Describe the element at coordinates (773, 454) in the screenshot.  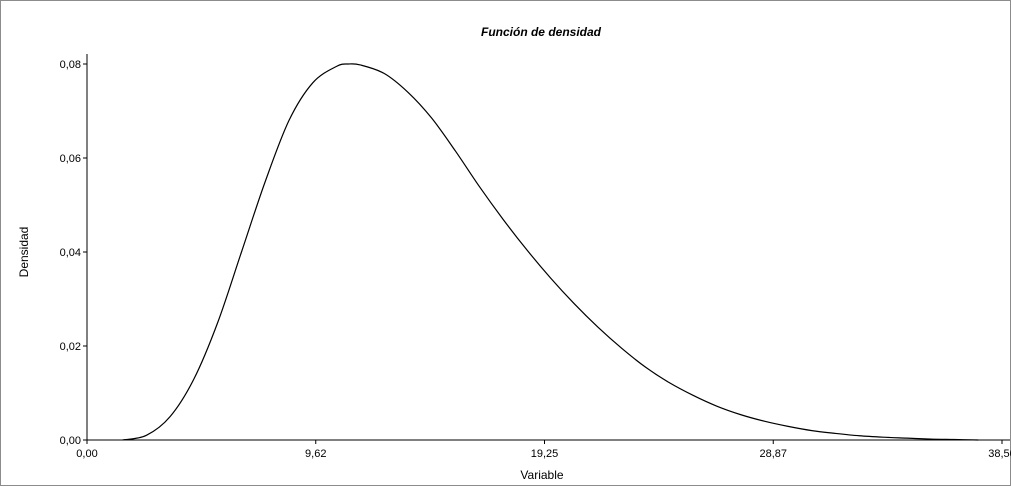
I see `x-tick-label: 28,87` at that location.